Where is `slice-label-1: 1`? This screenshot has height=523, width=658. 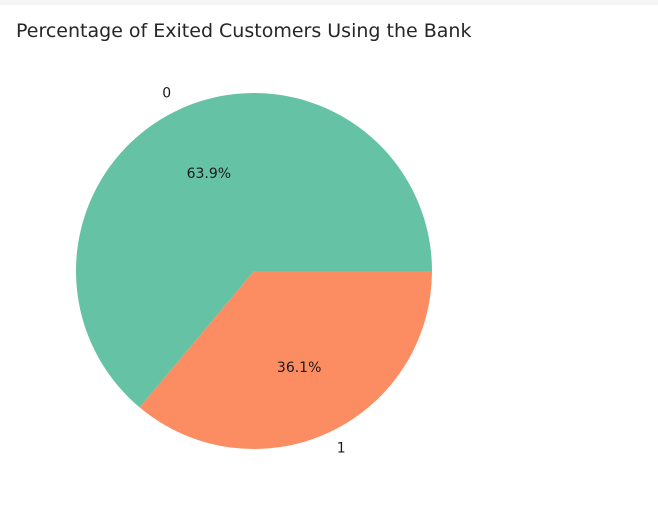 slice-label-1: 1 is located at coordinates (341, 448).